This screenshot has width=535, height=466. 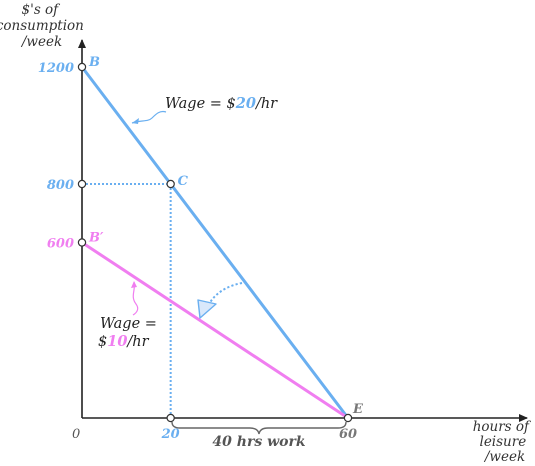 I want to click on y-axis-label-line-3: /week, so click(x=41, y=42).